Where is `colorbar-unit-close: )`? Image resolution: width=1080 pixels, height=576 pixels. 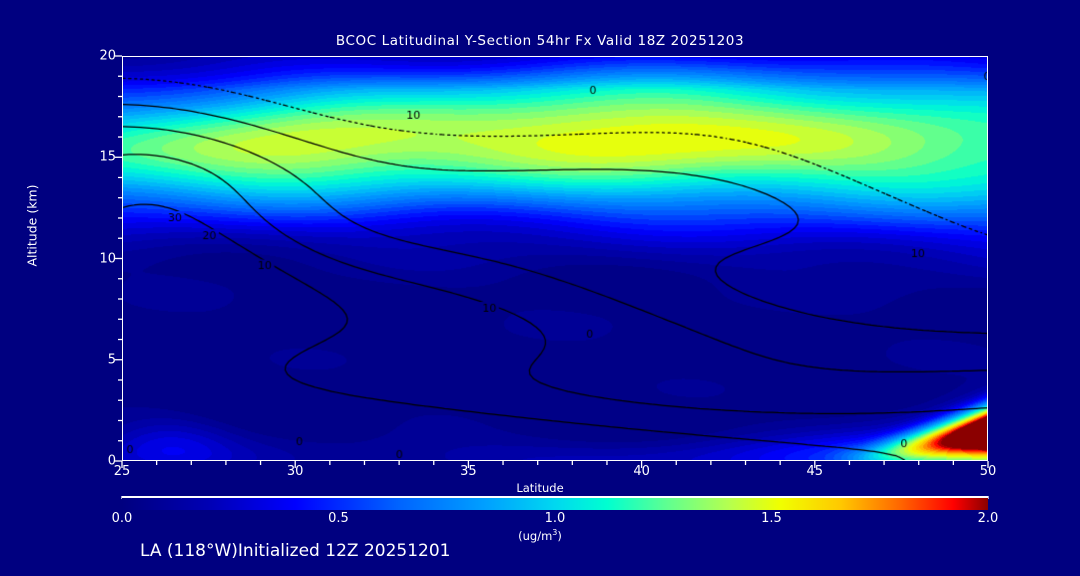
colorbar-unit-close: ) is located at coordinates (559, 535).